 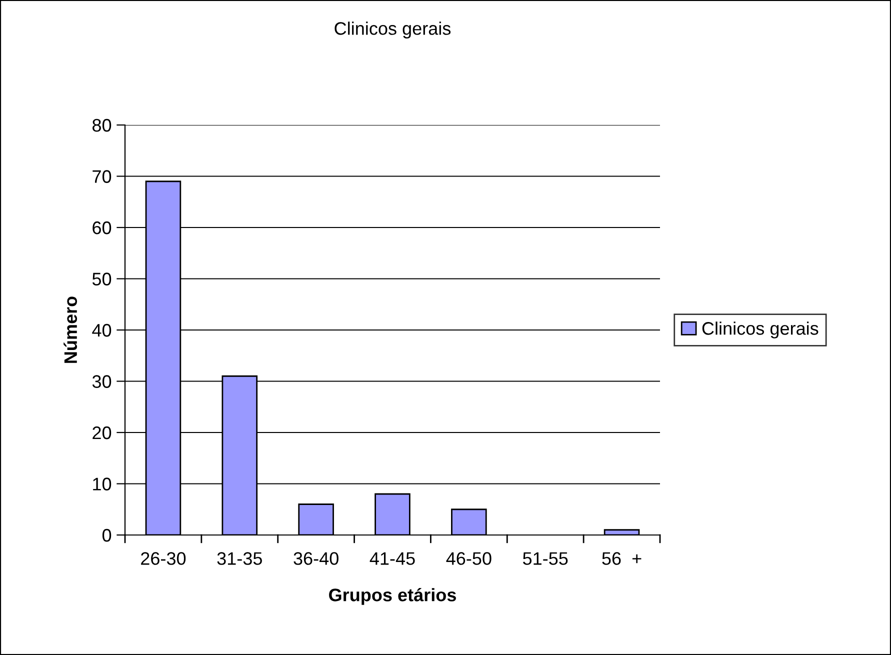 What do you see at coordinates (102, 330) in the screenshot?
I see `y-tick-label: 40` at bounding box center [102, 330].